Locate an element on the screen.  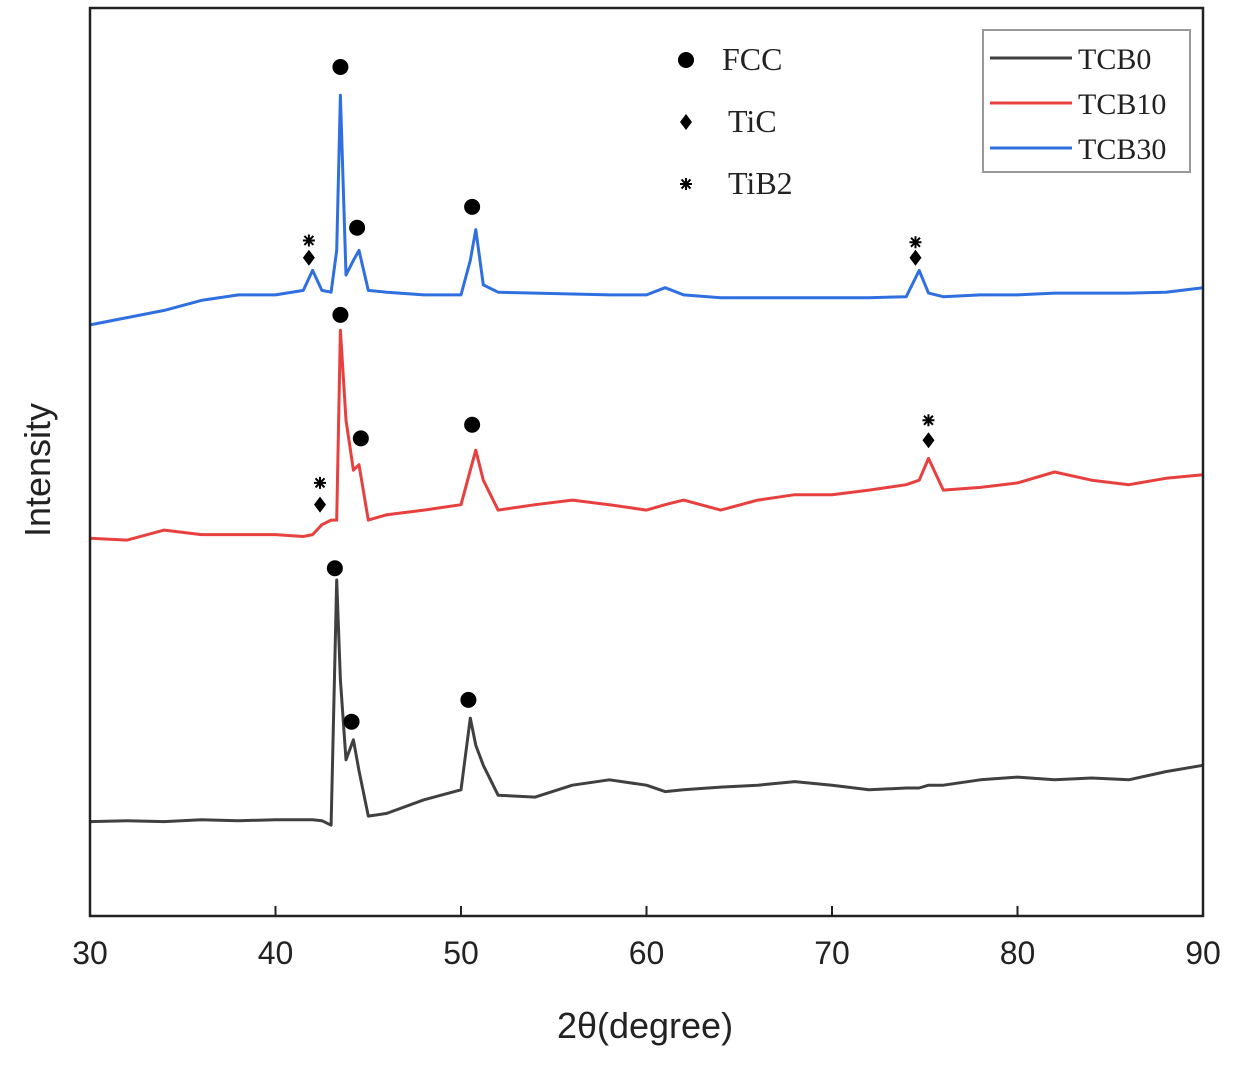
phase-label: TiB2 is located at coordinates (760, 183).